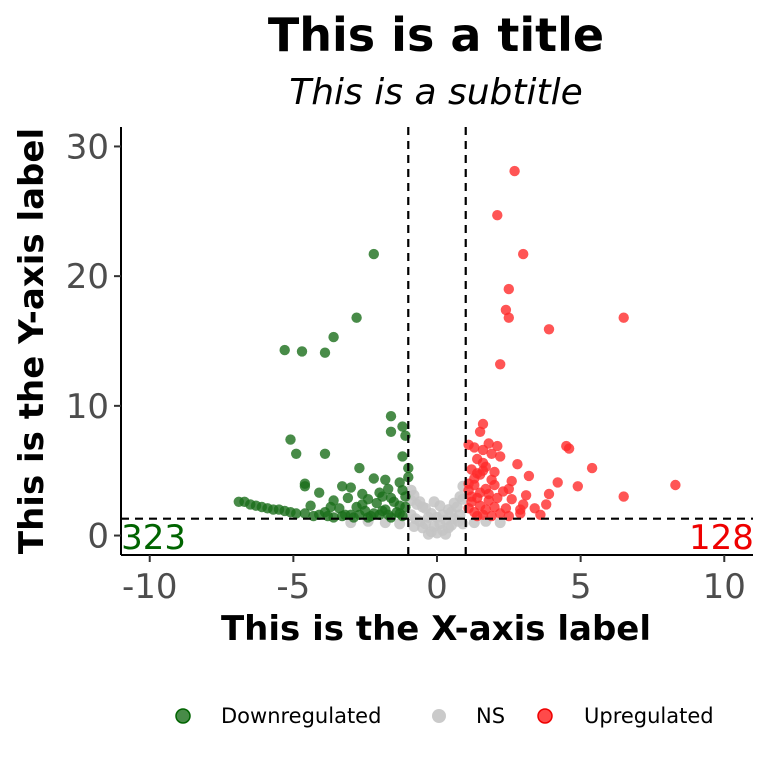 The height and width of the screenshot is (768, 768). What do you see at coordinates (183, 716) in the screenshot?
I see `legend-key-downregulated` at bounding box center [183, 716].